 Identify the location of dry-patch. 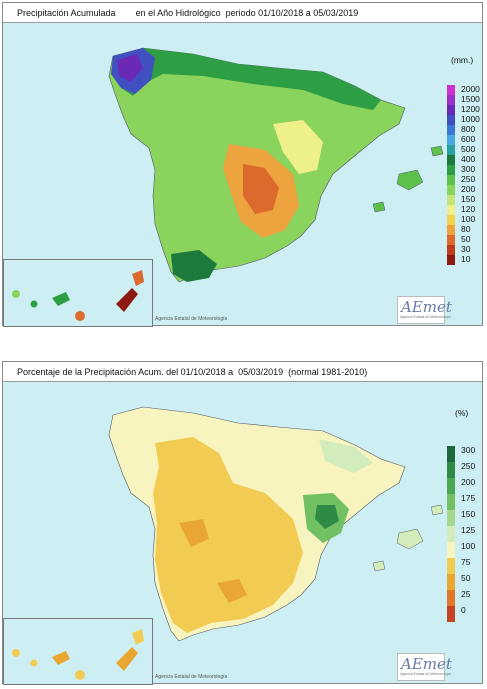
(232, 591).